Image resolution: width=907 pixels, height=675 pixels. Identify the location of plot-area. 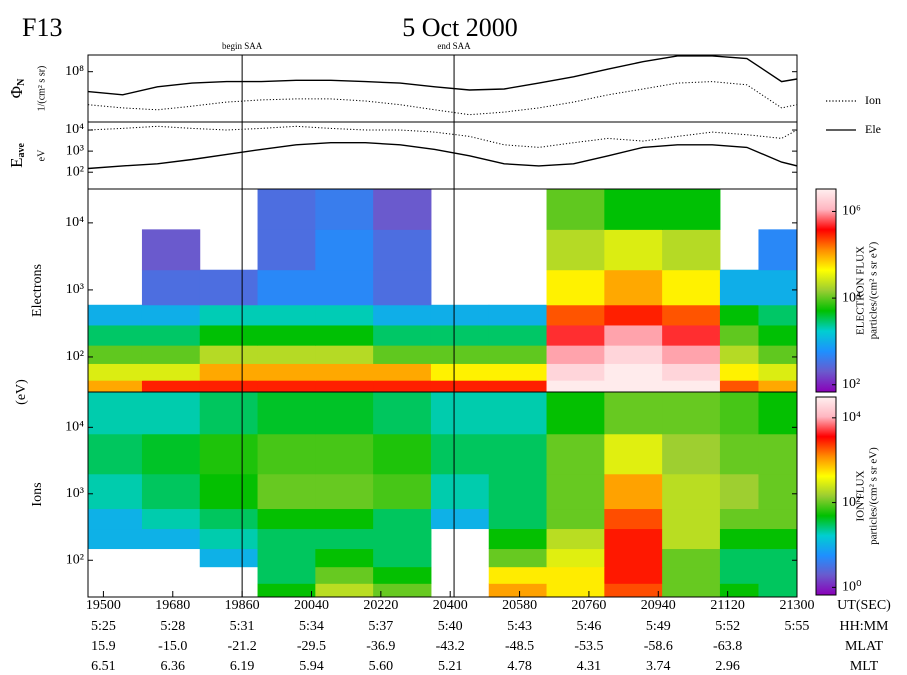
(442, 85).